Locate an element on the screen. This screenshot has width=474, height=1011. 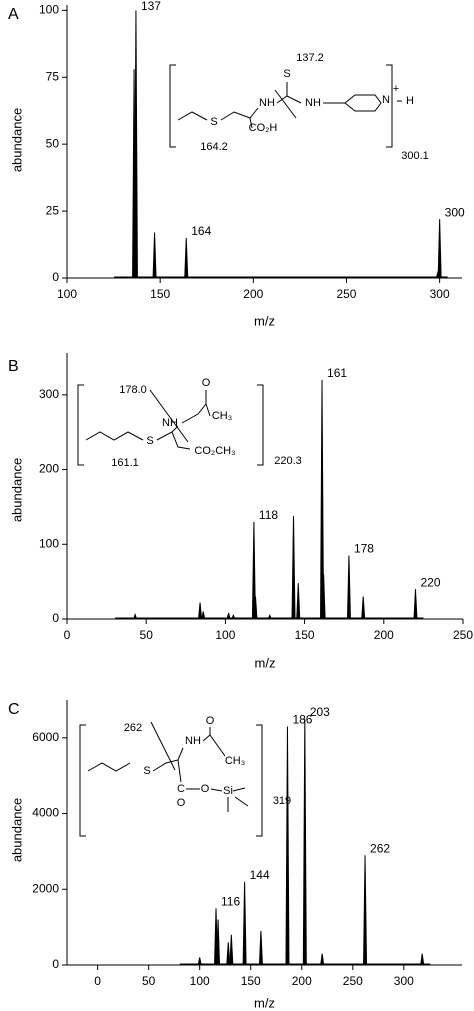
peak-label: 186 is located at coordinates (302, 720).